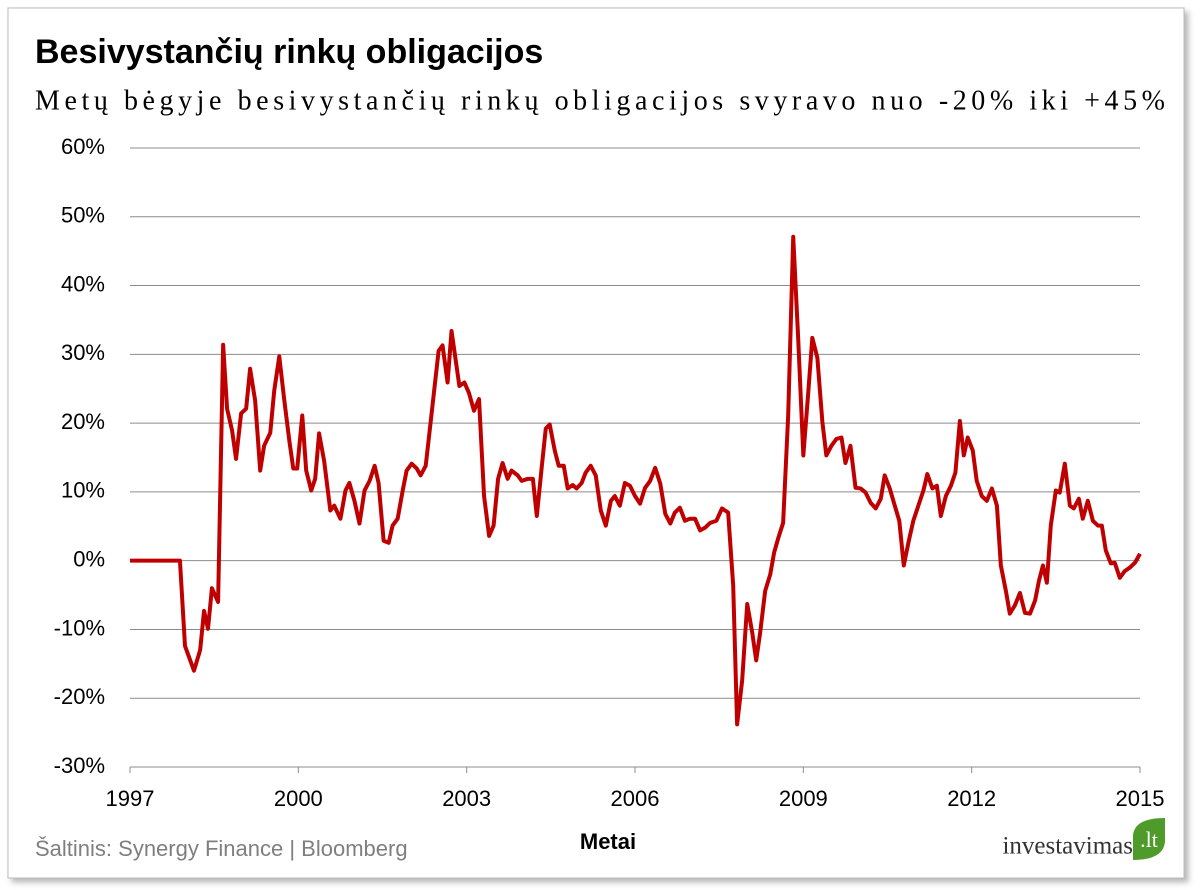 Image resolution: width=1200 pixels, height=890 pixels. What do you see at coordinates (83, 146) in the screenshot?
I see `y-tick-label: 60%` at bounding box center [83, 146].